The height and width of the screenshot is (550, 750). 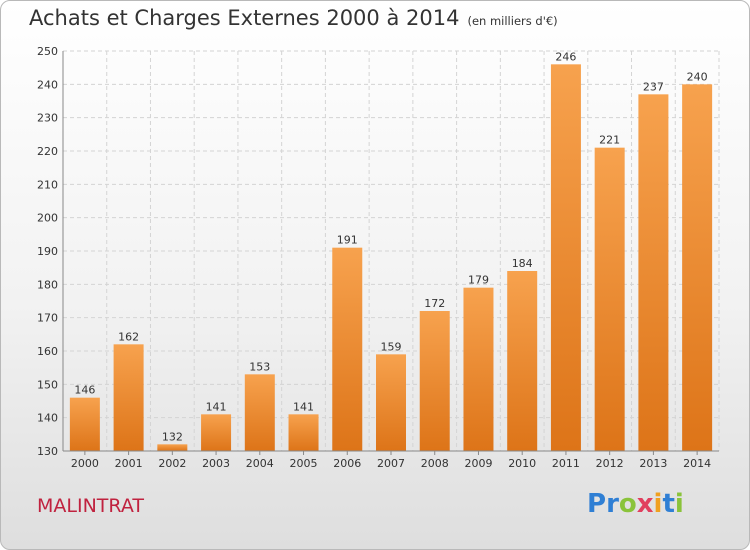 I want to click on x-tick-label: 2002, so click(x=172, y=463).